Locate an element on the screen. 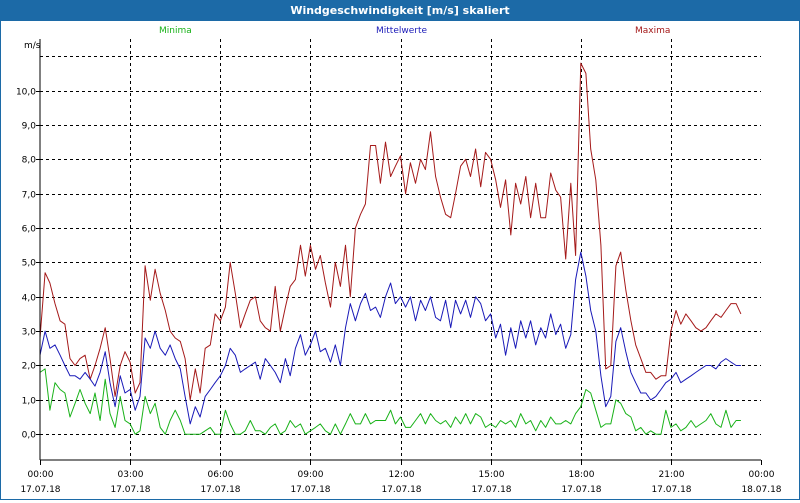  y-tick-label: 10,0 is located at coordinates (26, 93).